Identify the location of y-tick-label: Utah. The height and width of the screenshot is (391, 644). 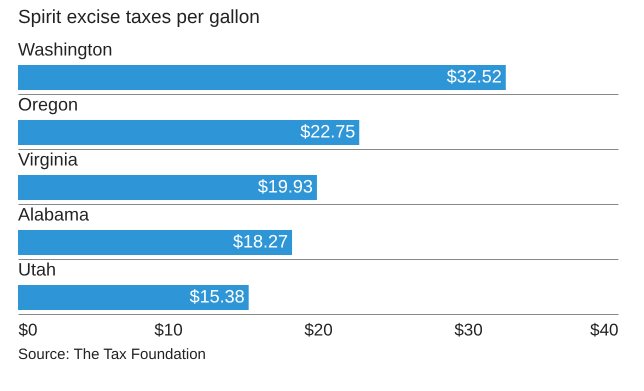
(37, 270).